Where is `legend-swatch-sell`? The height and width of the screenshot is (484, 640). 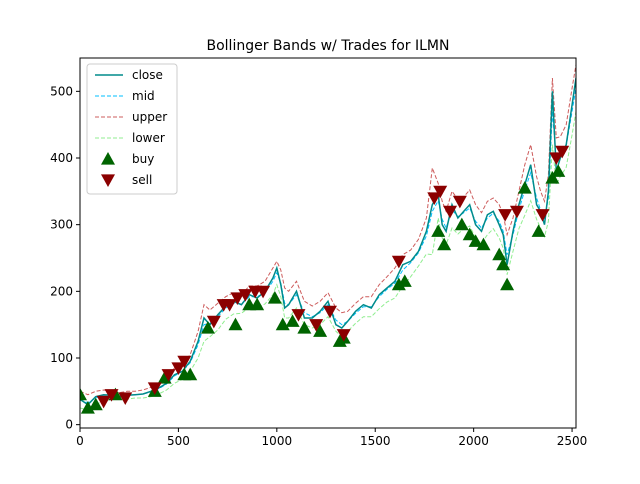 legend-swatch-sell is located at coordinates (108, 180).